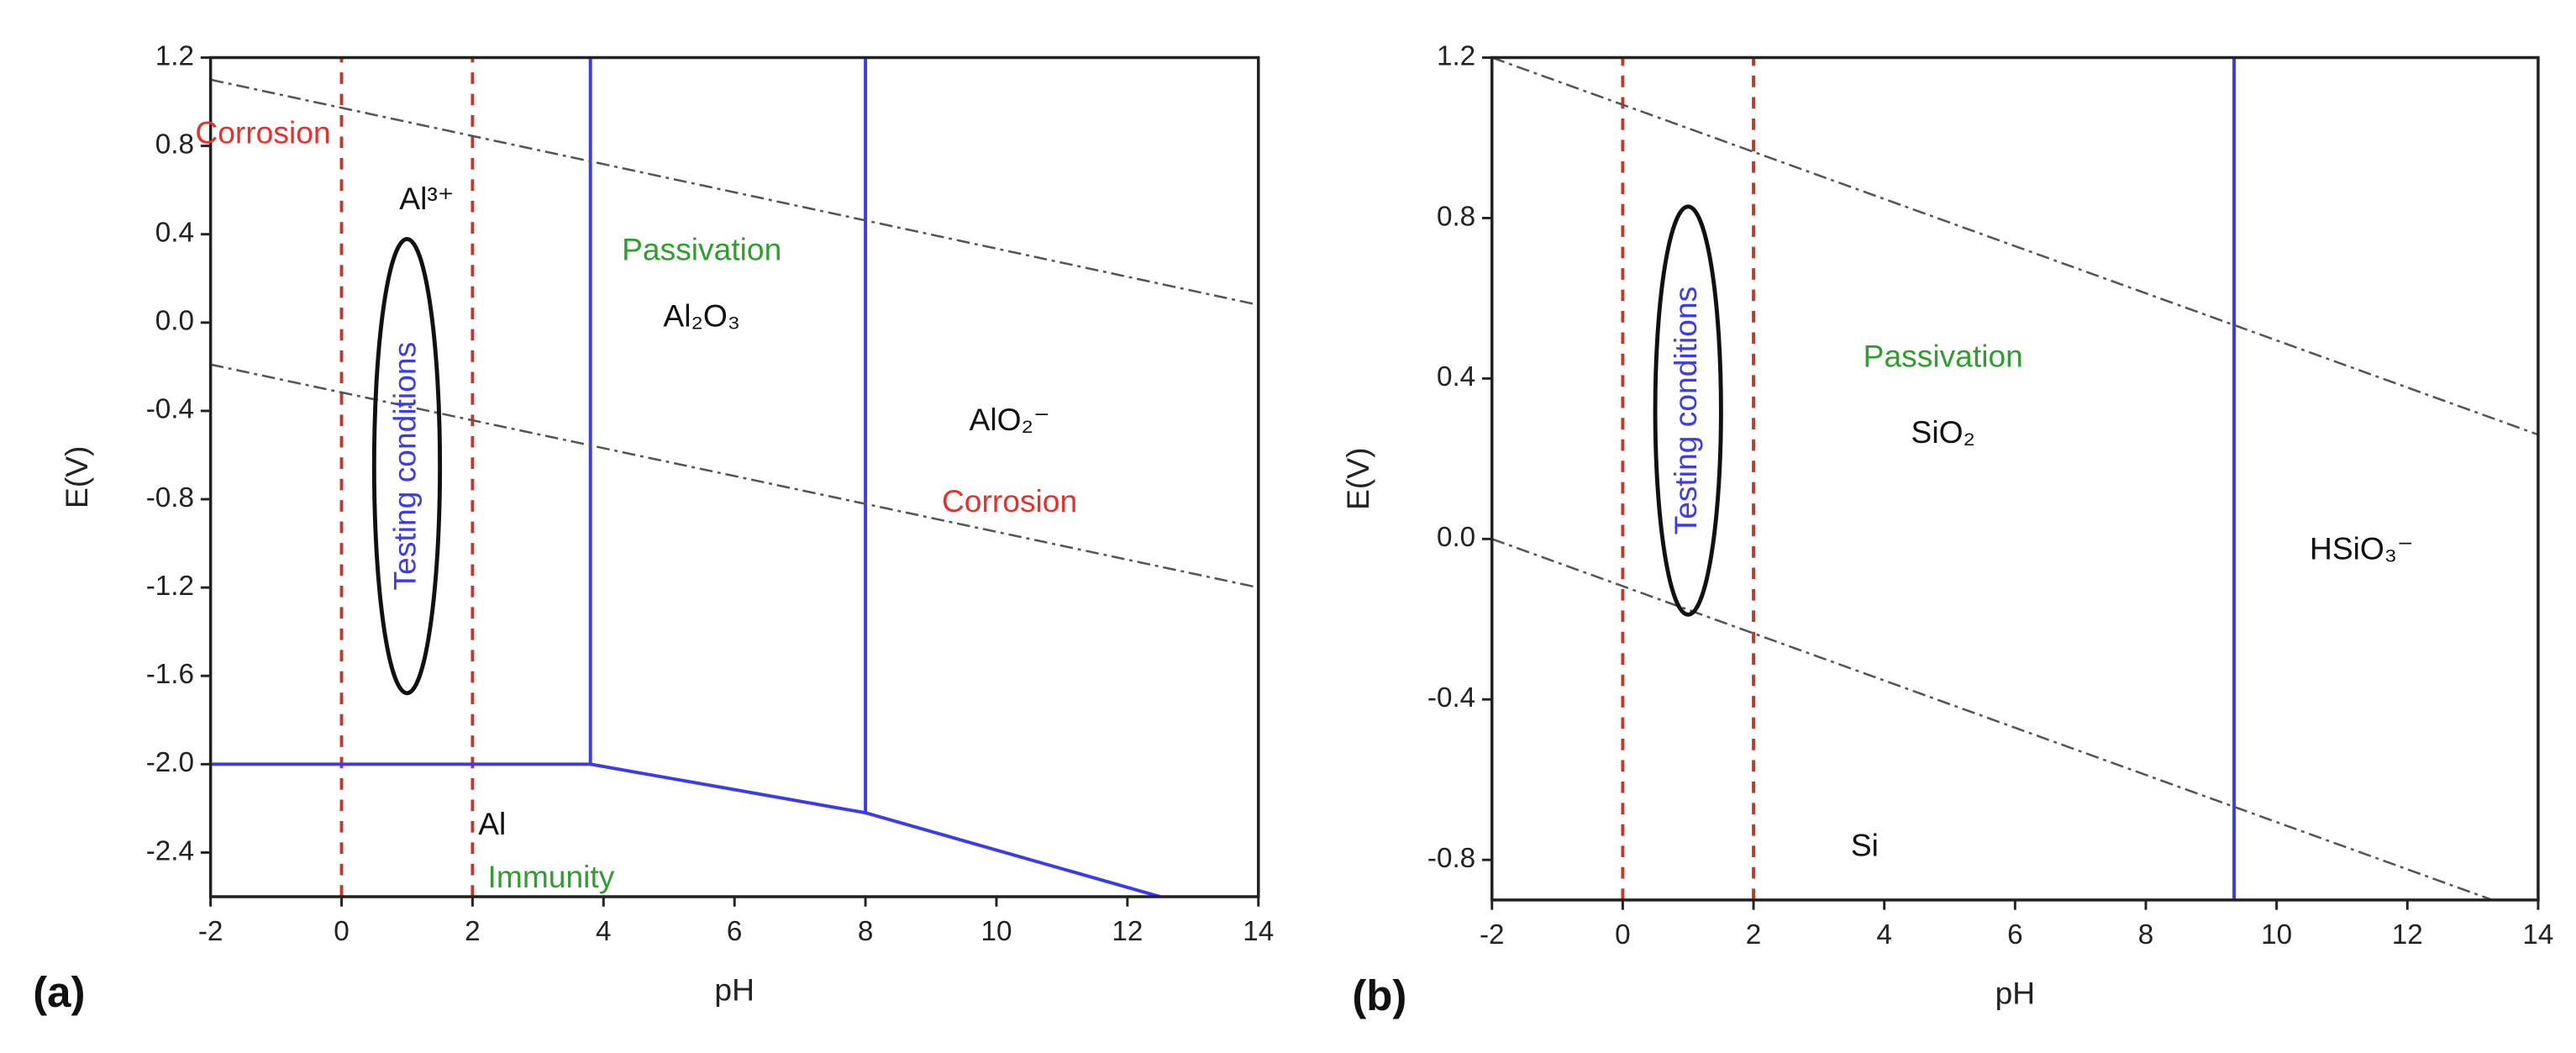 The image size is (2576, 1053). Describe the element at coordinates (170, 762) in the screenshot. I see `y-tick-label: -2.0` at that location.